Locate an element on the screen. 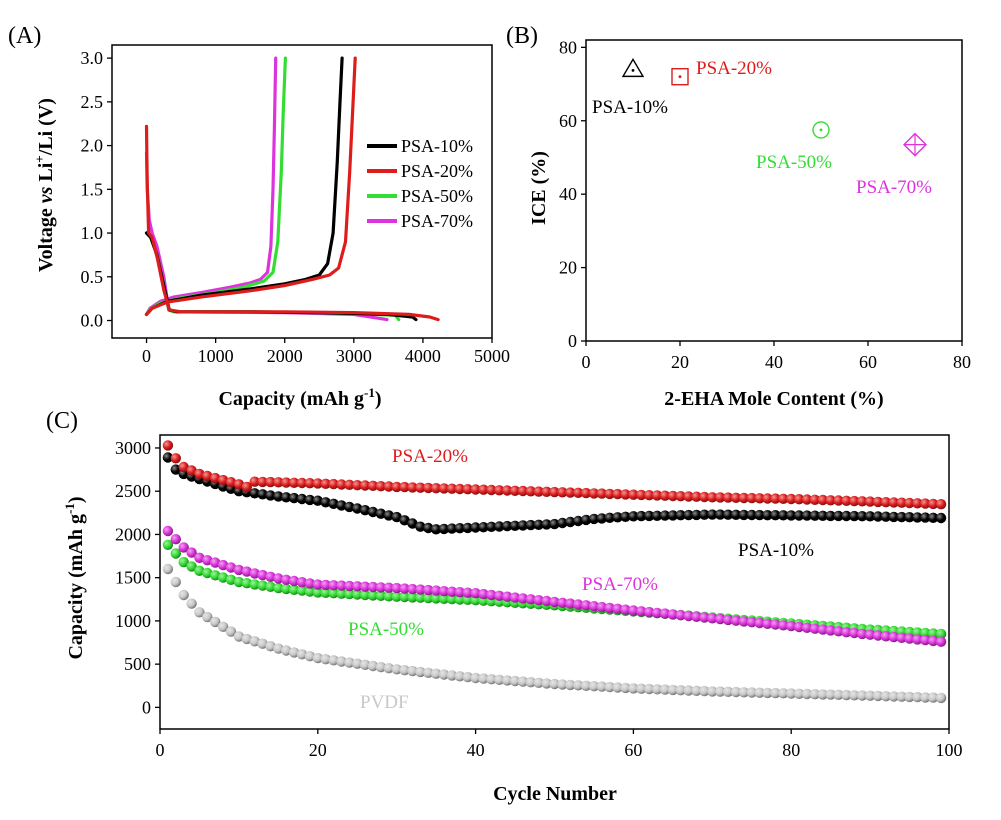 Image resolution: width=1001 pixels, height=820 pixels. a-legend-label-psa-10: PSA-10% is located at coordinates (437, 146).